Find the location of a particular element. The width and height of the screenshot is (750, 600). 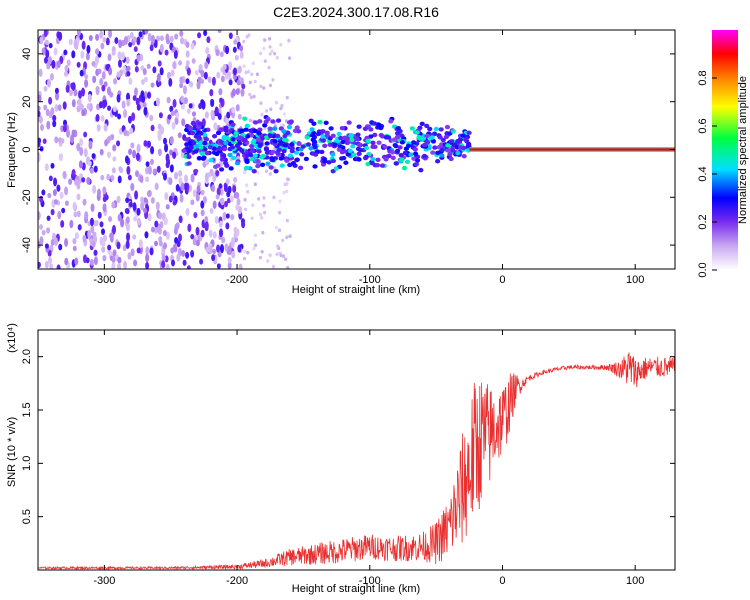

snr-x-tick-label: 100 is located at coordinates (635, 581).